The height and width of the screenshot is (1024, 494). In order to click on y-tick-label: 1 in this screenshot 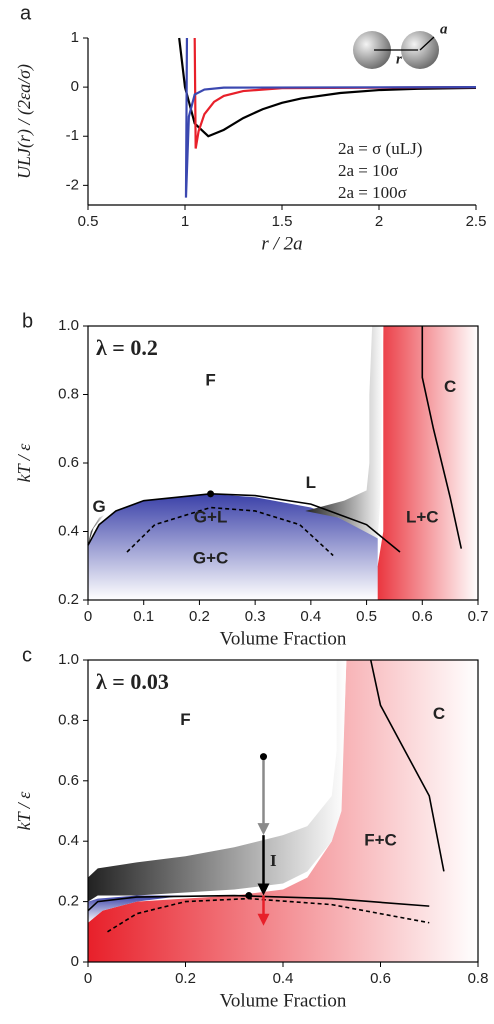, I will do `click(75, 37)`.